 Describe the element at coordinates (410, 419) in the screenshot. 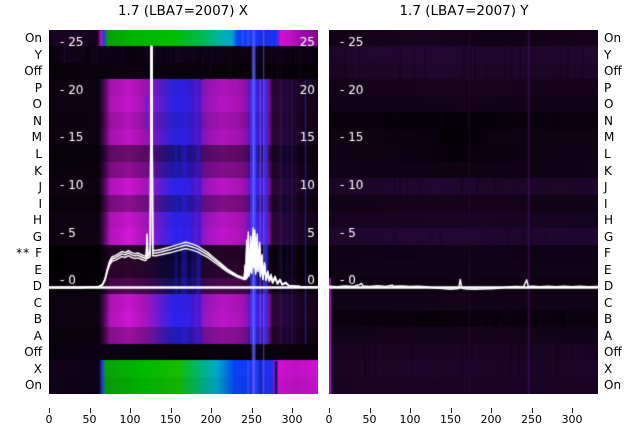

I see `x-tick-label-right-100: 100` at that location.